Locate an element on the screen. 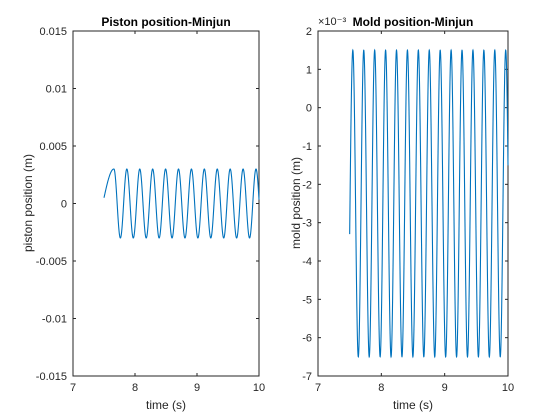 The height and width of the screenshot is (420, 560). y-tick-label: -3 is located at coordinates (307, 224).